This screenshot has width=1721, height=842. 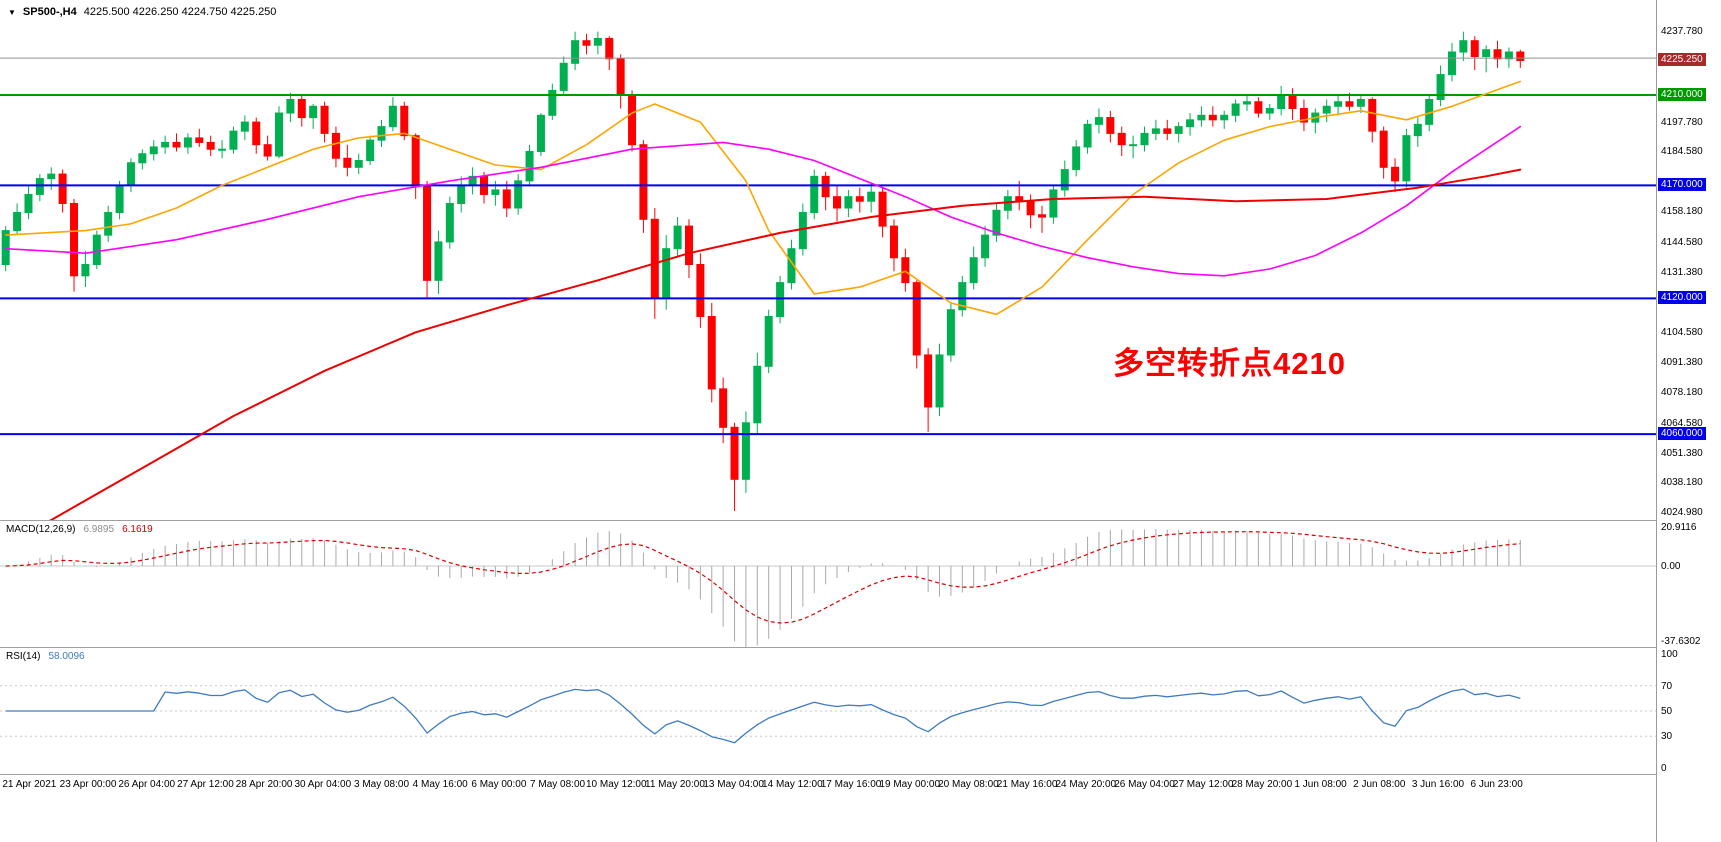 What do you see at coordinates (910, 784) in the screenshot?
I see `time-axis-label: 19 May 00:00` at bounding box center [910, 784].